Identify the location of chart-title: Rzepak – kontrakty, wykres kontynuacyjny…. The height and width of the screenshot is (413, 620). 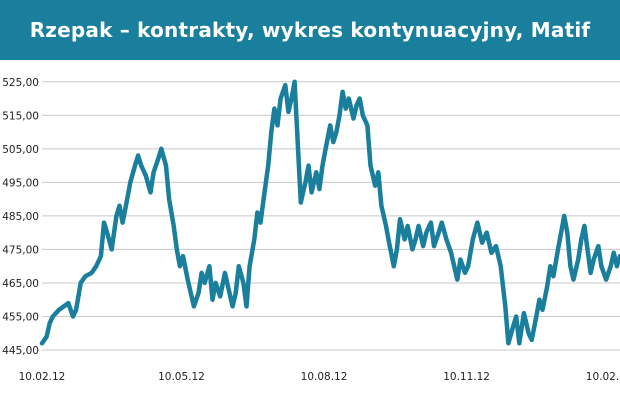
(310, 30).